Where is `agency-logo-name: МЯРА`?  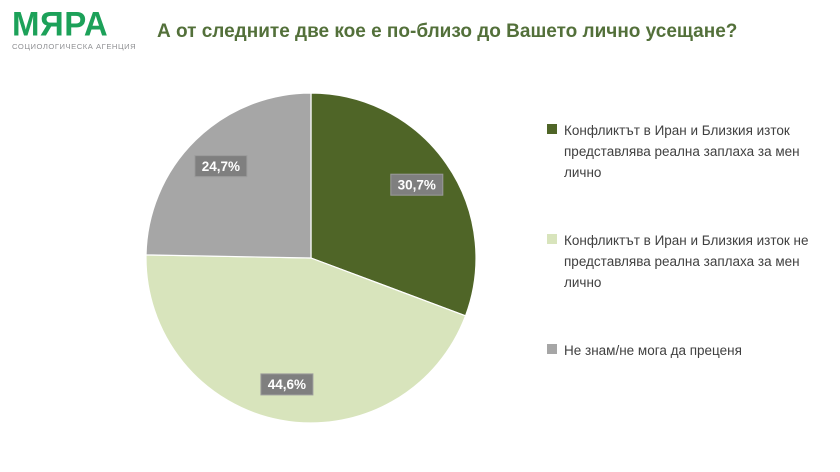
agency-logo-name: МЯРА is located at coordinates (60, 23).